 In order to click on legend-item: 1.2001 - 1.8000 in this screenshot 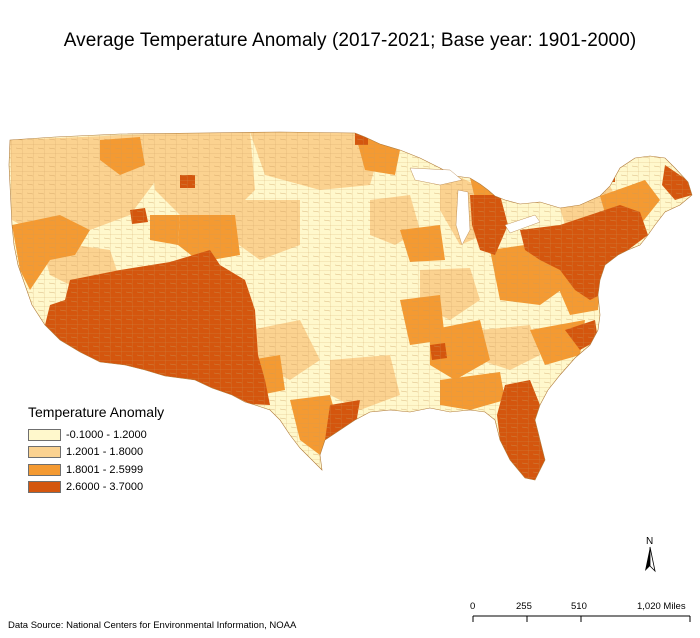, I will do `click(118, 453)`.